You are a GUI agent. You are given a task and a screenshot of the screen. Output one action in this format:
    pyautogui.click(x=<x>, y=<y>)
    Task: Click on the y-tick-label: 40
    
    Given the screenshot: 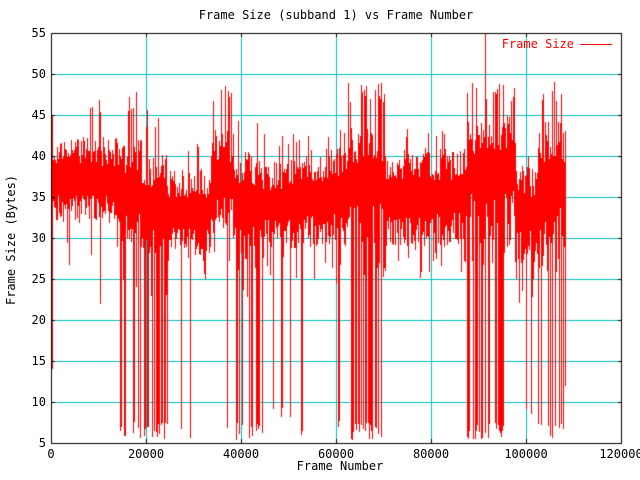 What is the action you would take?
    pyautogui.click(x=38, y=156)
    